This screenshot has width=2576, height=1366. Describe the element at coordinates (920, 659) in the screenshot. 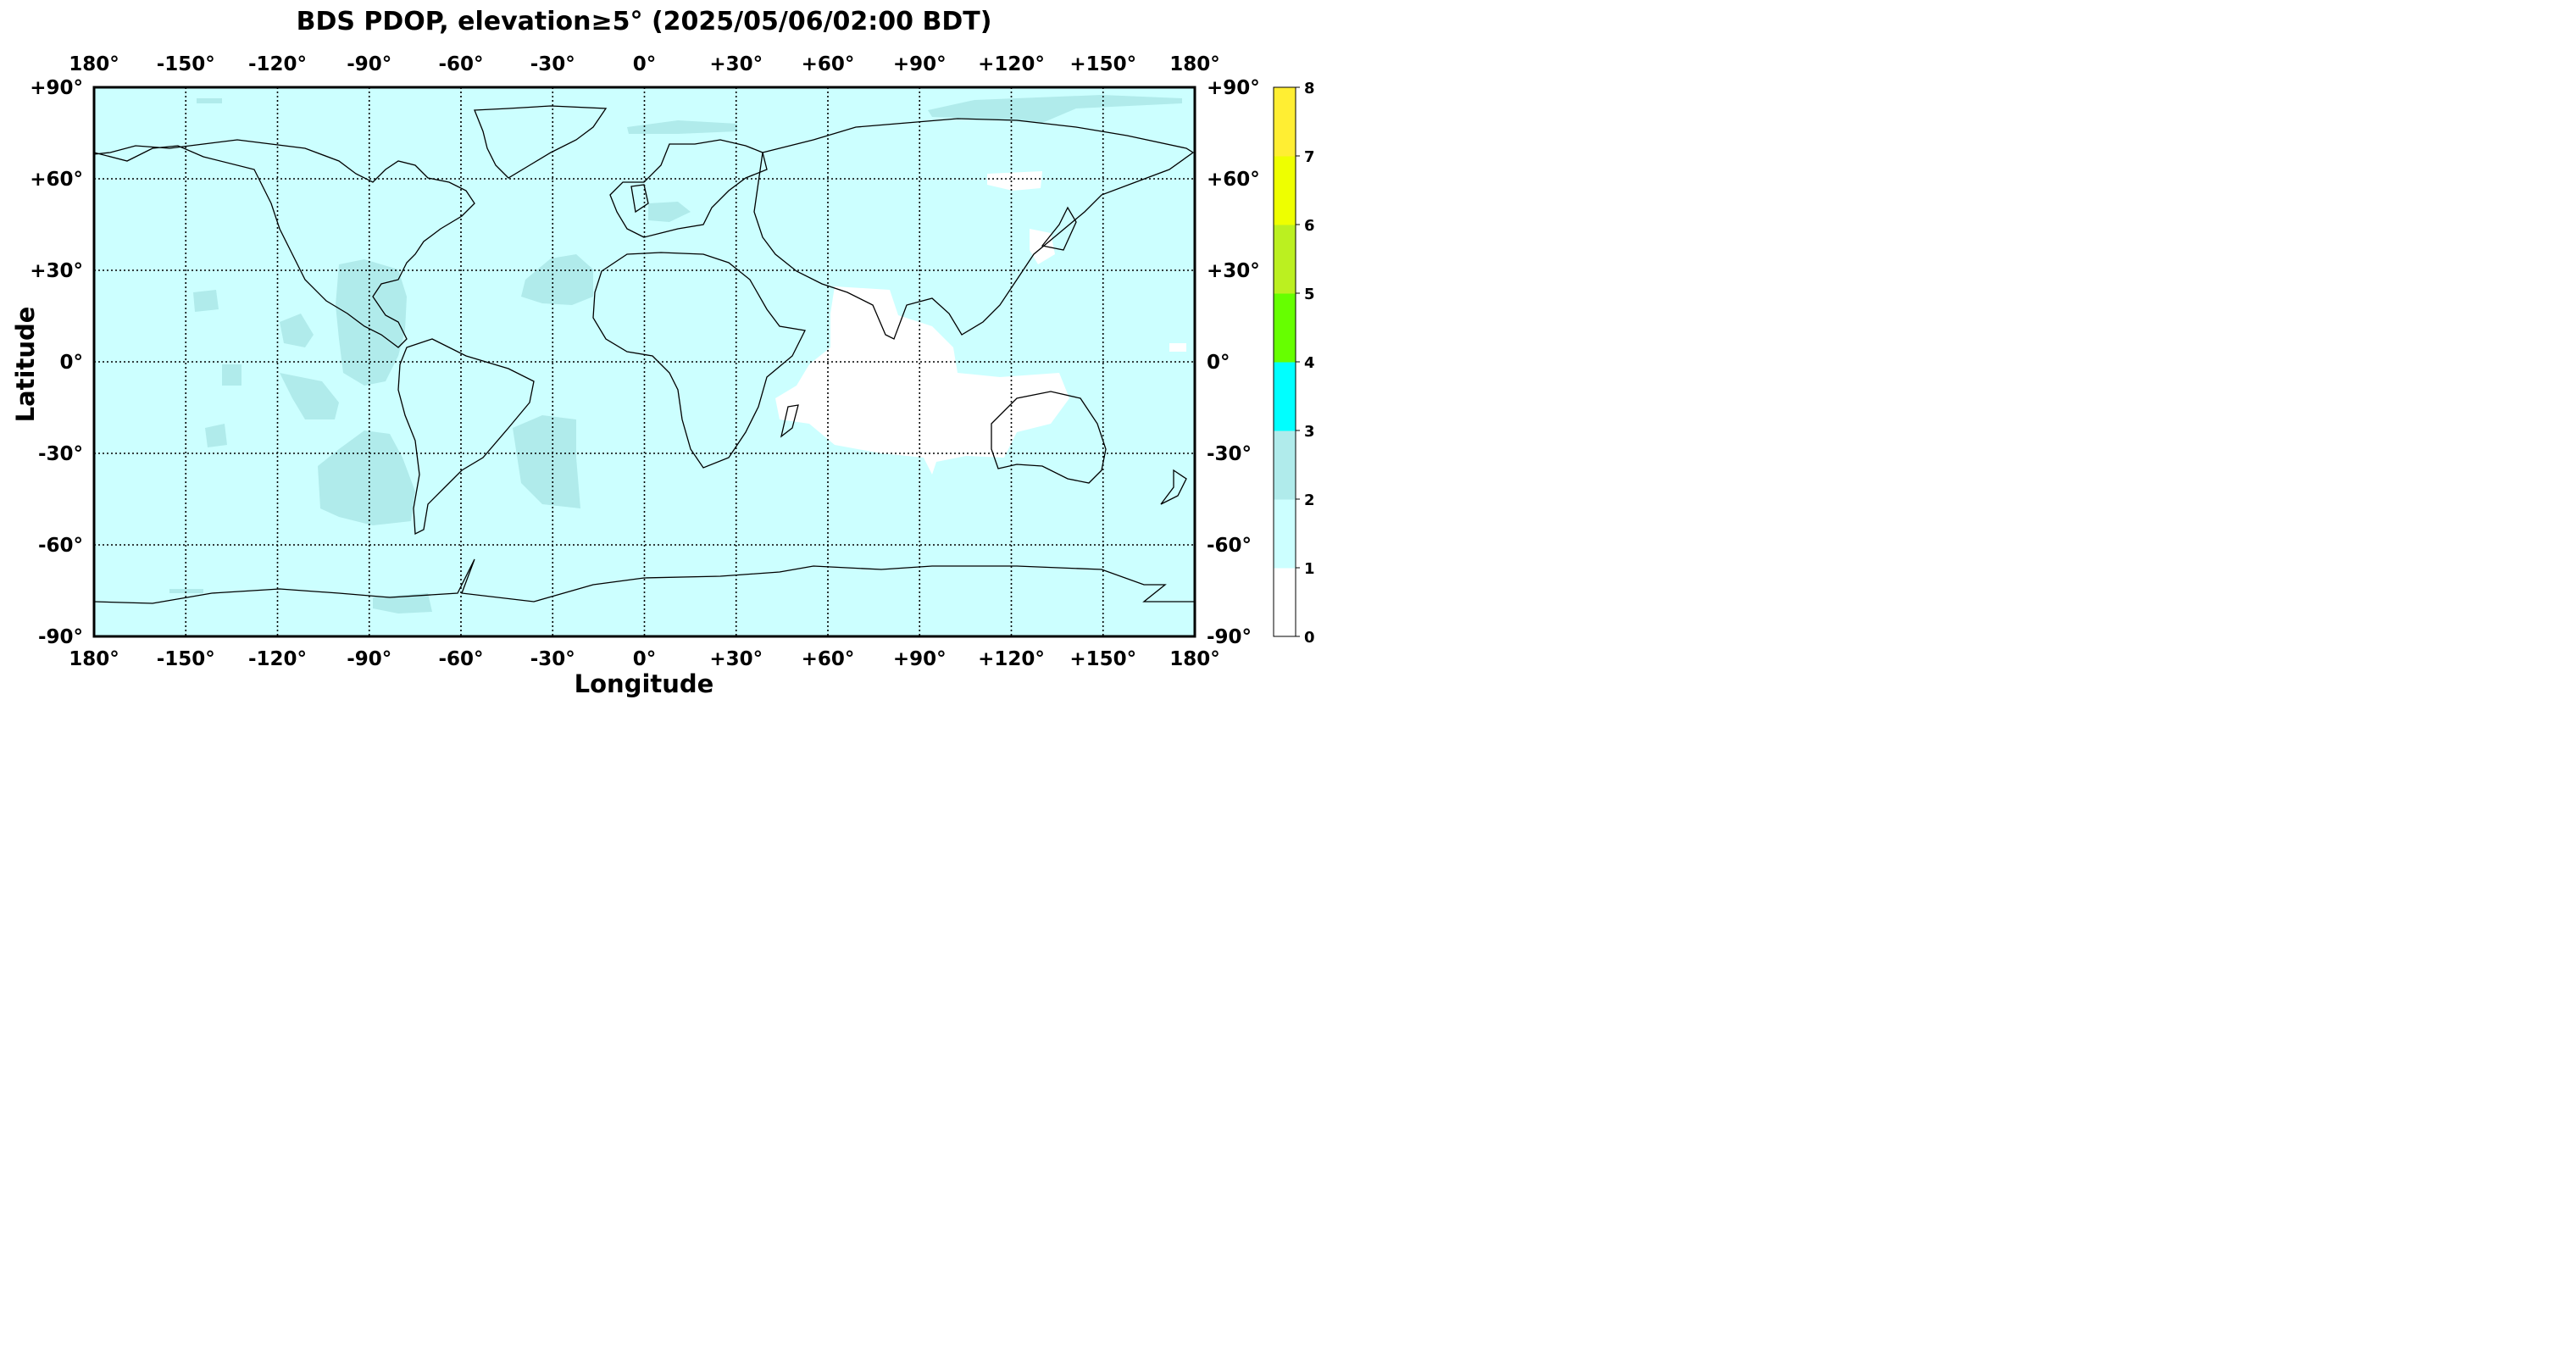

I see `lon-tick-label-bottom: +90°` at that location.